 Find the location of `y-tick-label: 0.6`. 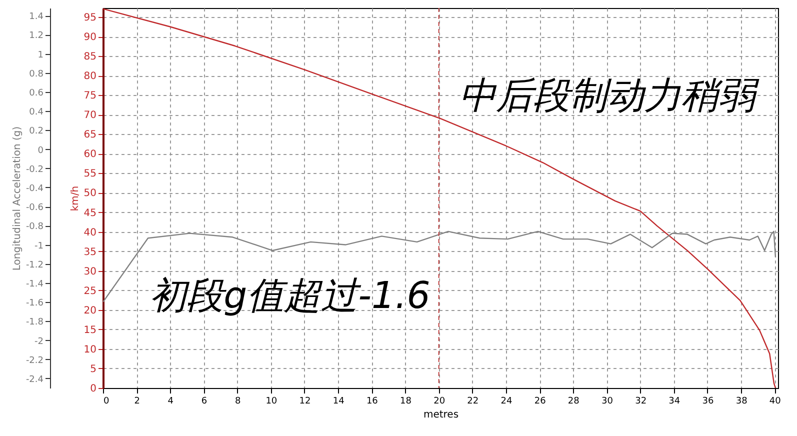

y-tick-label: 0.6 is located at coordinates (36, 93).